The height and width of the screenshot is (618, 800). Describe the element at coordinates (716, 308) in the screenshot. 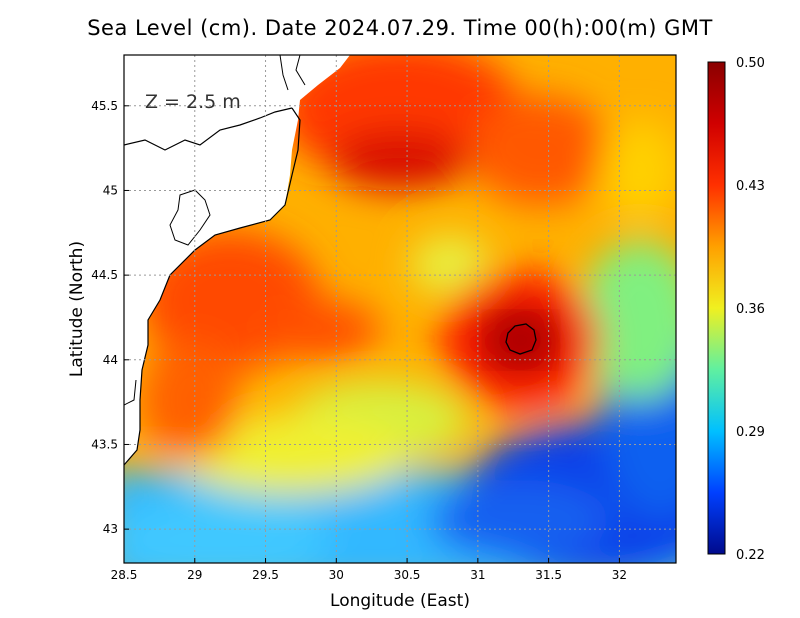

I see `colorbar` at that location.